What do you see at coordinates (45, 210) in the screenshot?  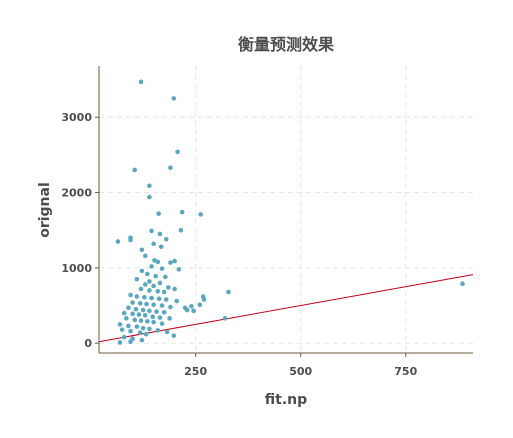 I see `y-axis-title: orignal` at bounding box center [45, 210].